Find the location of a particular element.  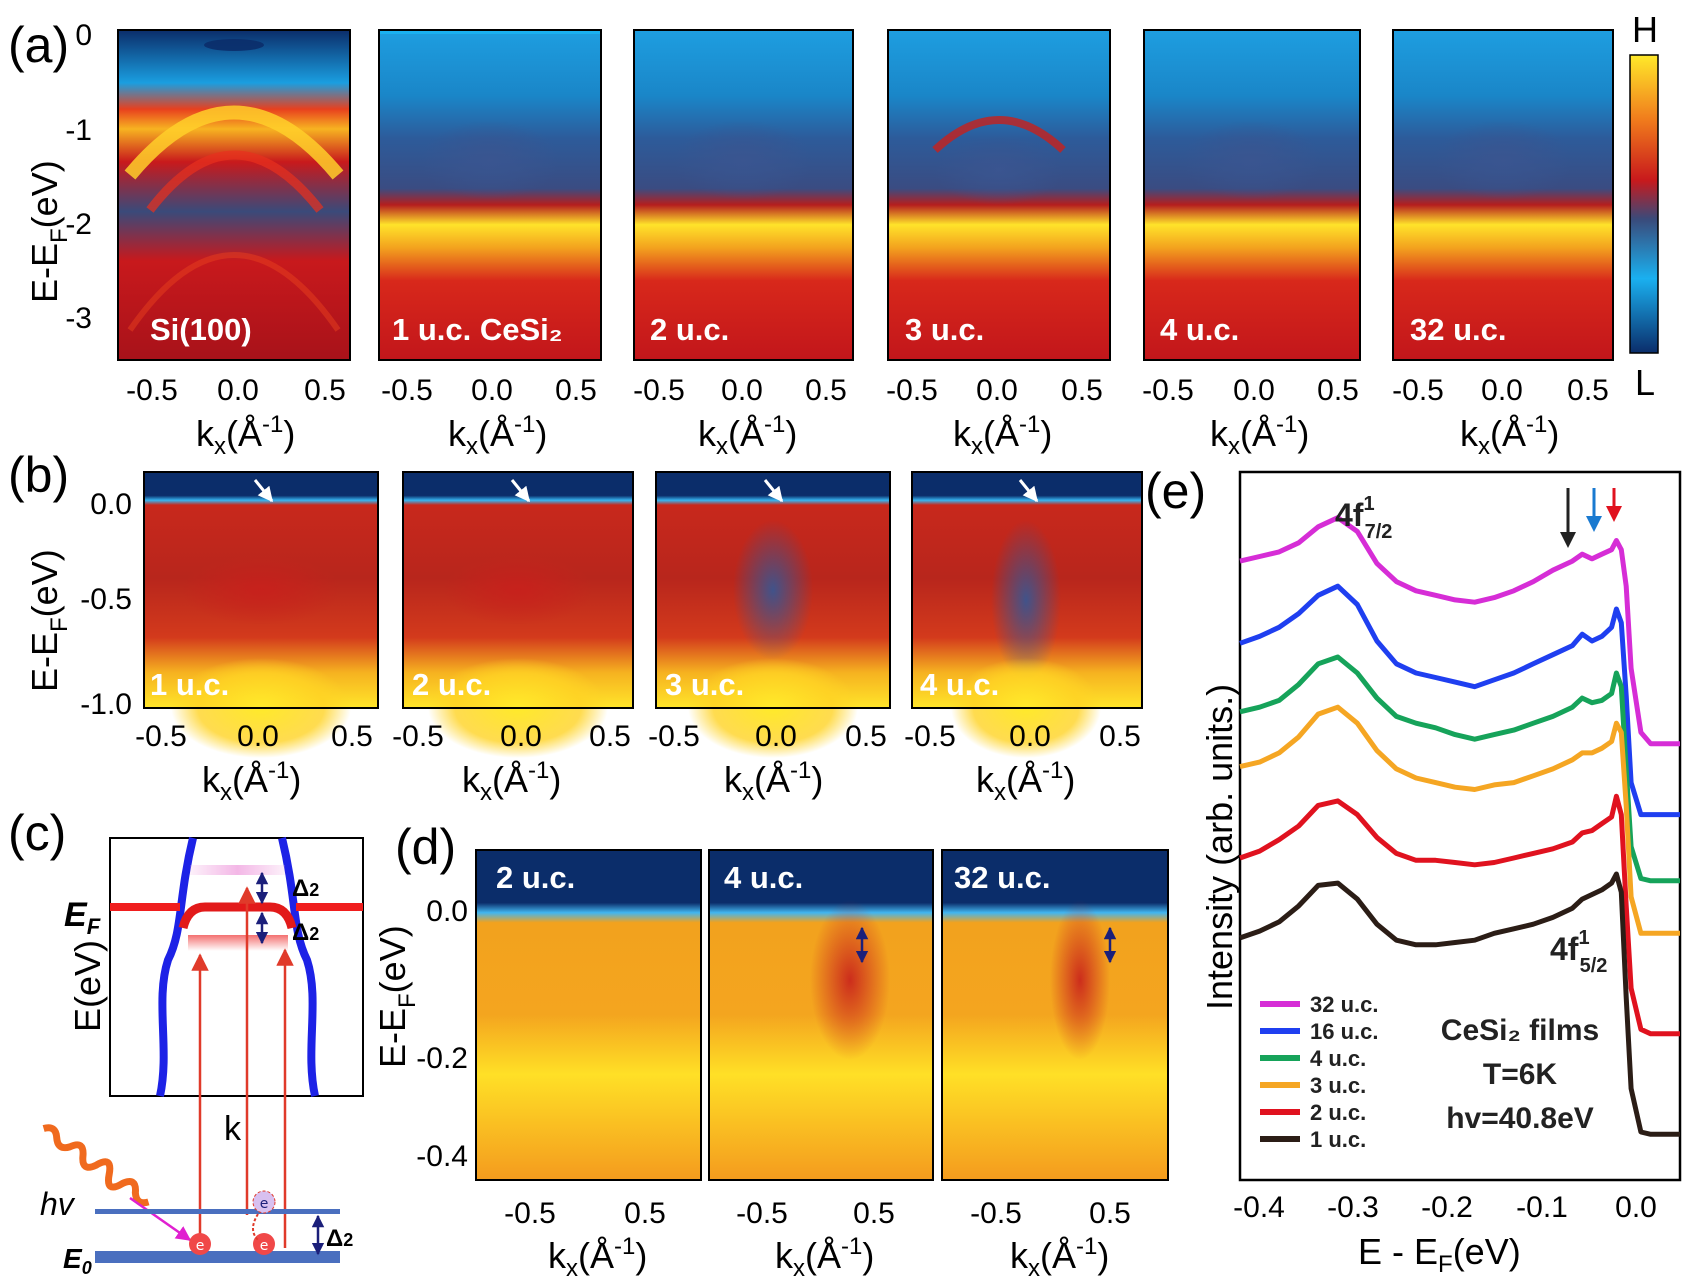

panel-b-ylabel: E-EF(eV) is located at coordinates (48, 620).